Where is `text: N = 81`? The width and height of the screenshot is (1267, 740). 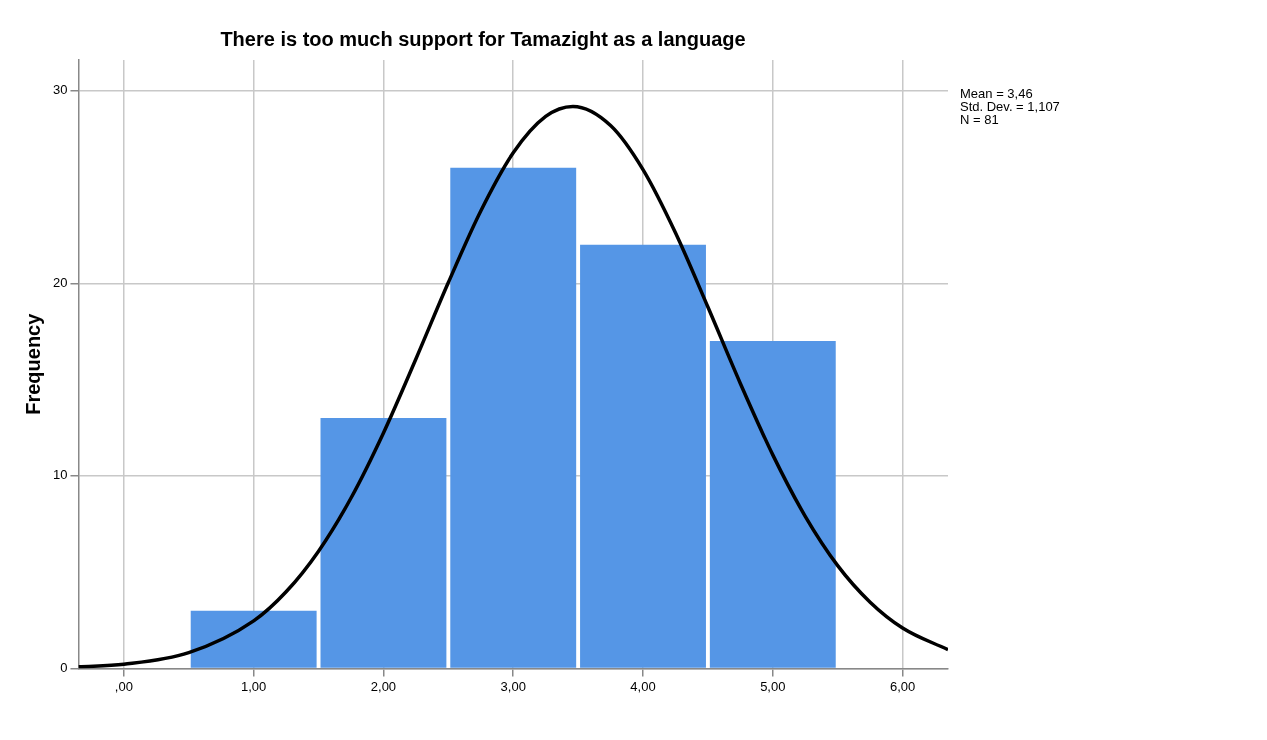 text: N = 81 is located at coordinates (979, 120).